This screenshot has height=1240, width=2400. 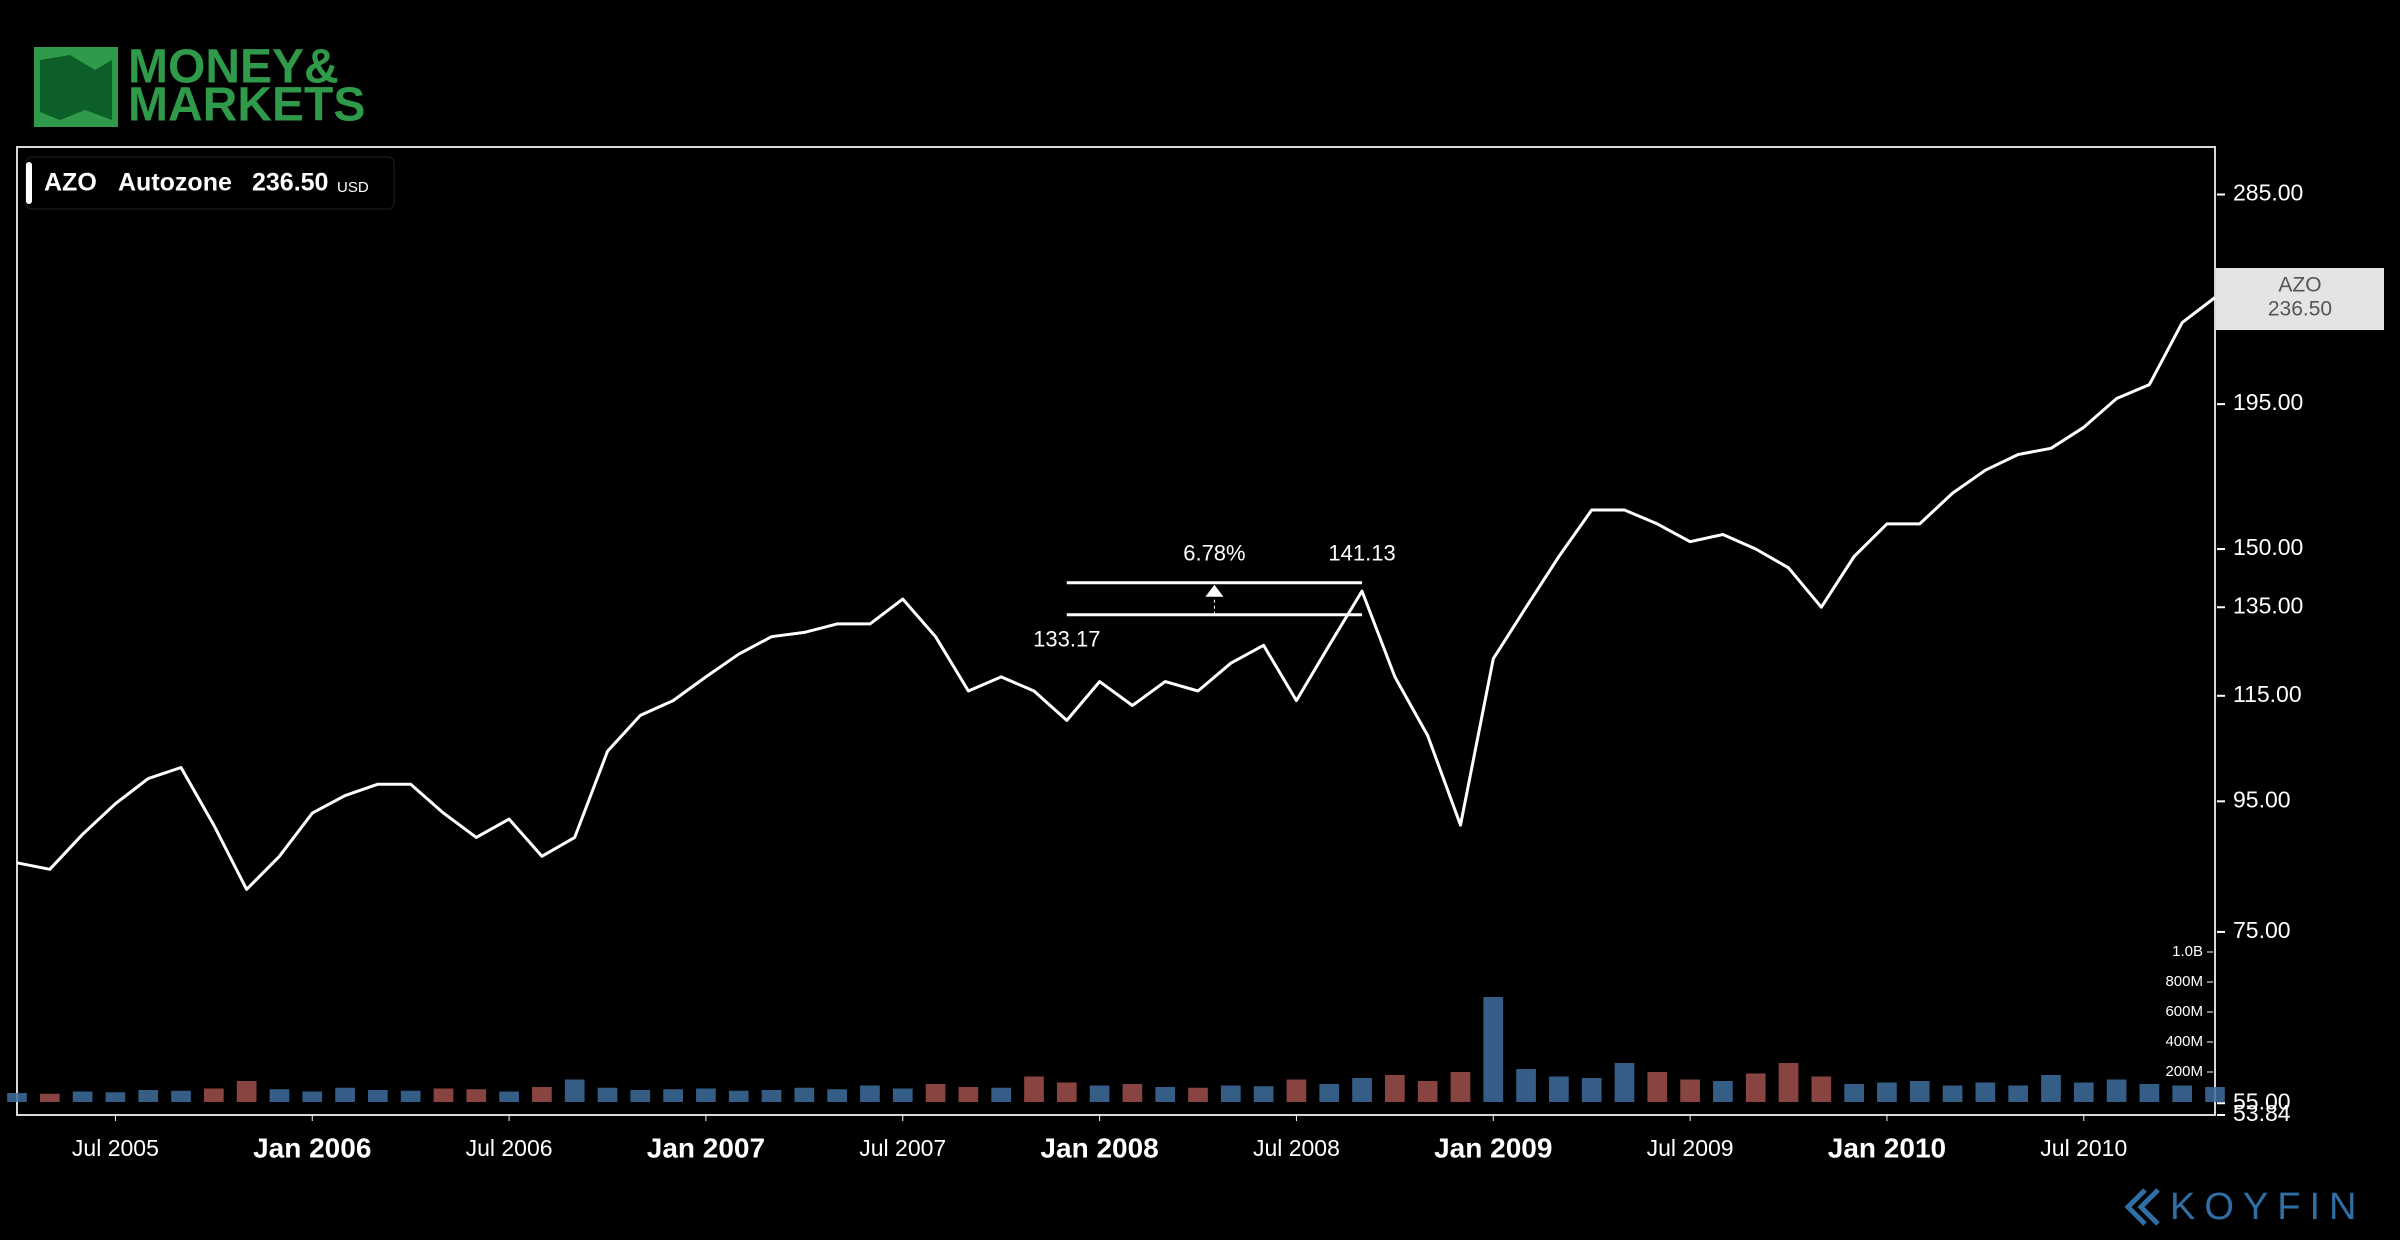 I want to click on volume-tick-label: 600M, so click(x=2184, y=1011).